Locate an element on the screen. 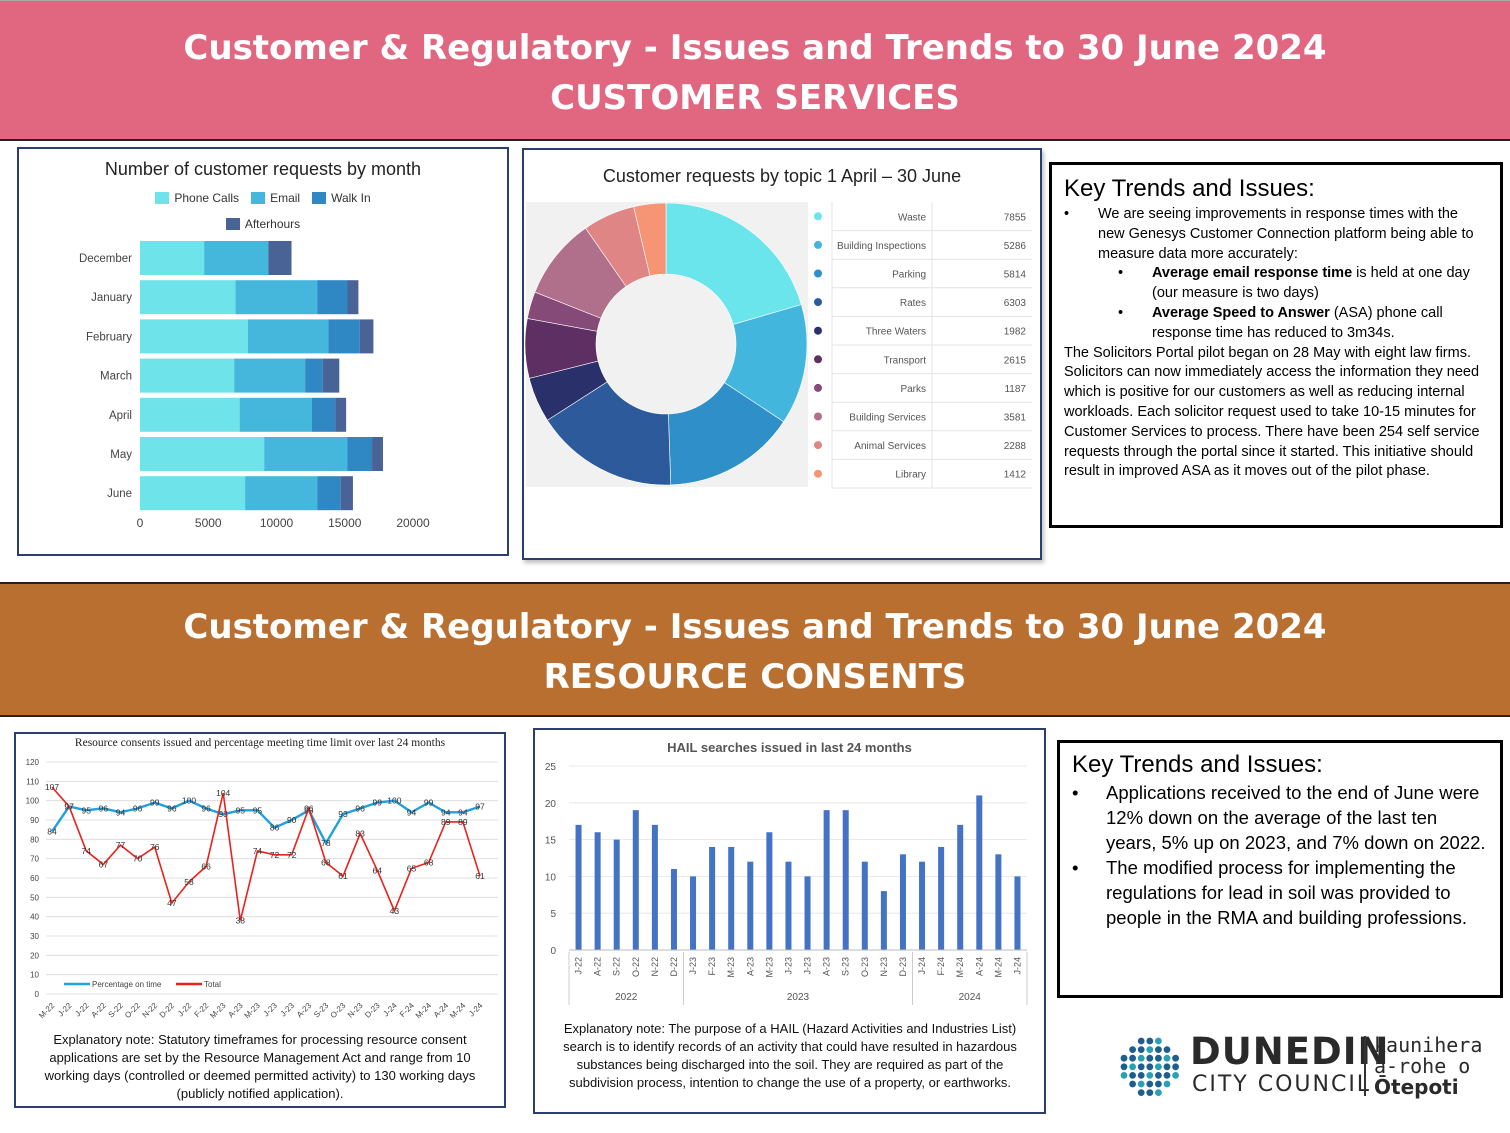 The width and height of the screenshot is (1510, 1133). data-label: 77 is located at coordinates (121, 845).